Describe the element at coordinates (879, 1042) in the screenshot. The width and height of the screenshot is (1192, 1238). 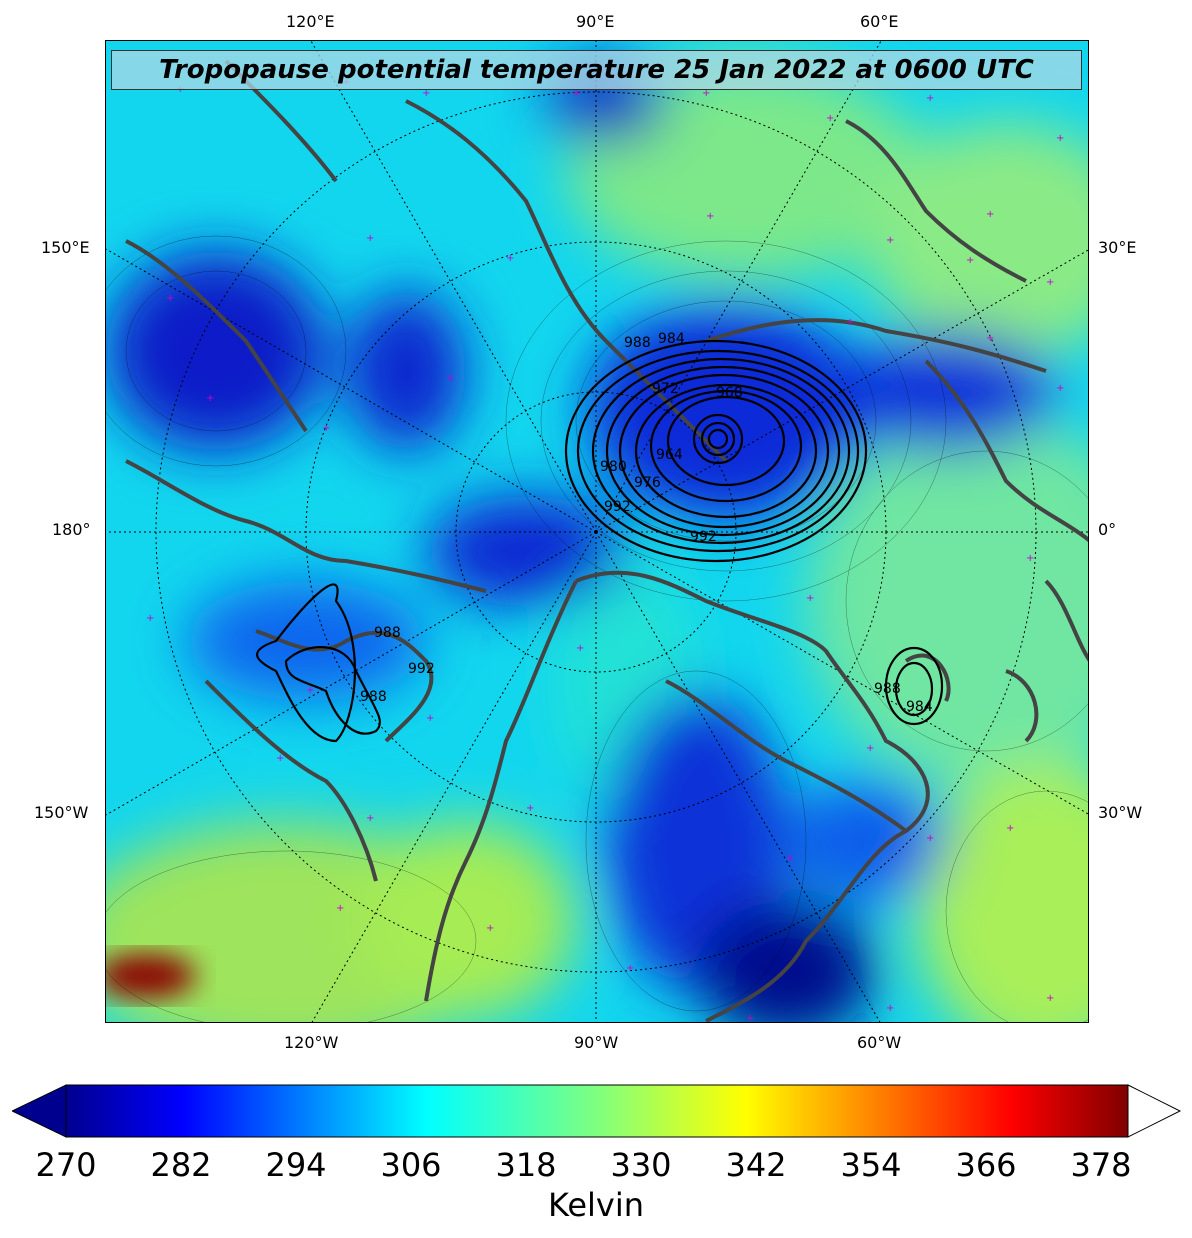
I see `lon-label-bottom: 60°W` at that location.